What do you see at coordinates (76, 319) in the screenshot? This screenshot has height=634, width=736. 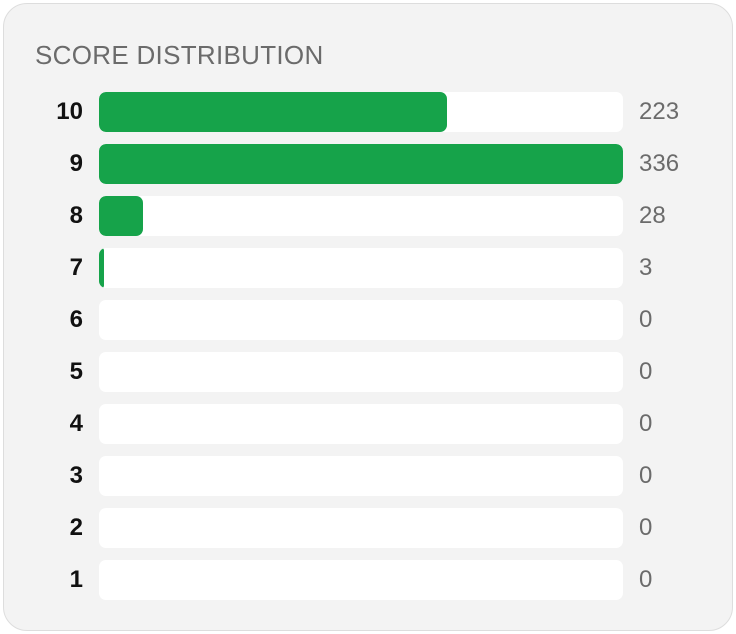 I see `score-label: 6` at bounding box center [76, 319].